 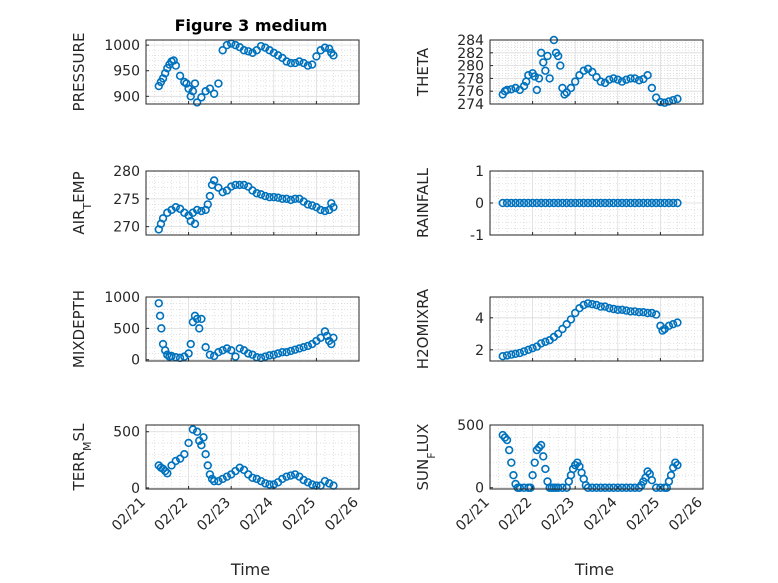 What do you see at coordinates (126, 97) in the screenshot?
I see `y-tick-label: 900` at bounding box center [126, 97].